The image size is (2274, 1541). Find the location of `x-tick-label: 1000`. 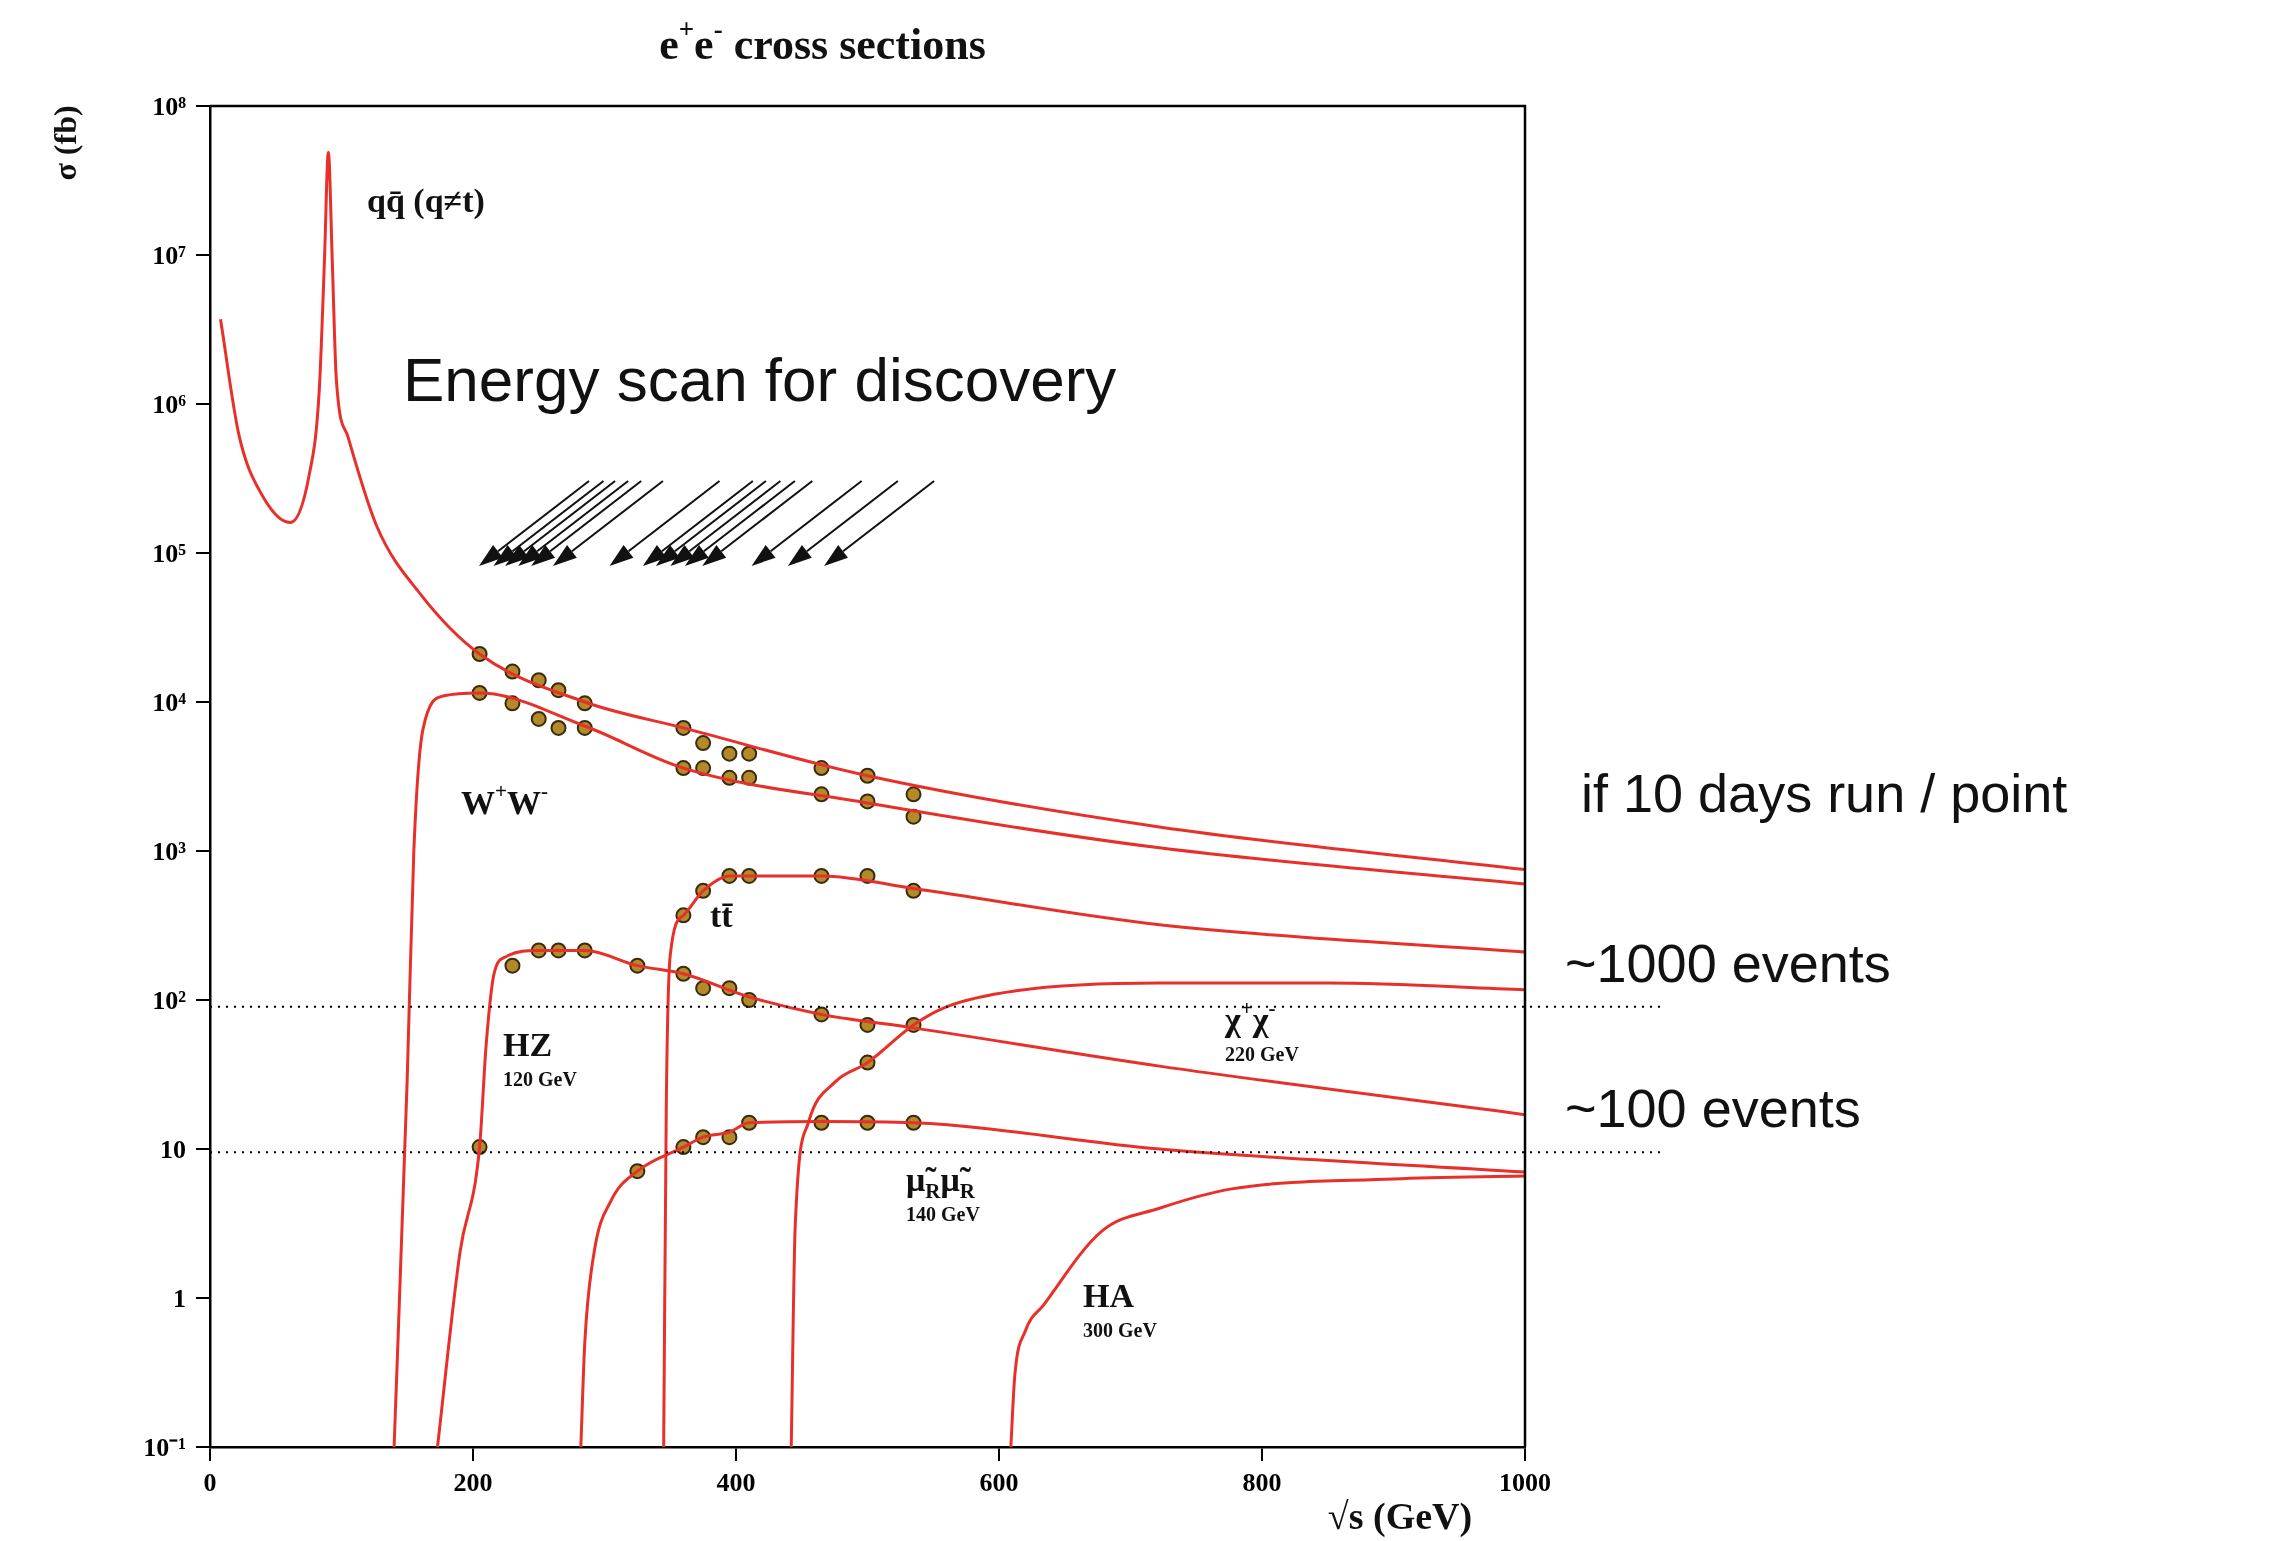

x-tick-label: 1000 is located at coordinates (1525, 1483).